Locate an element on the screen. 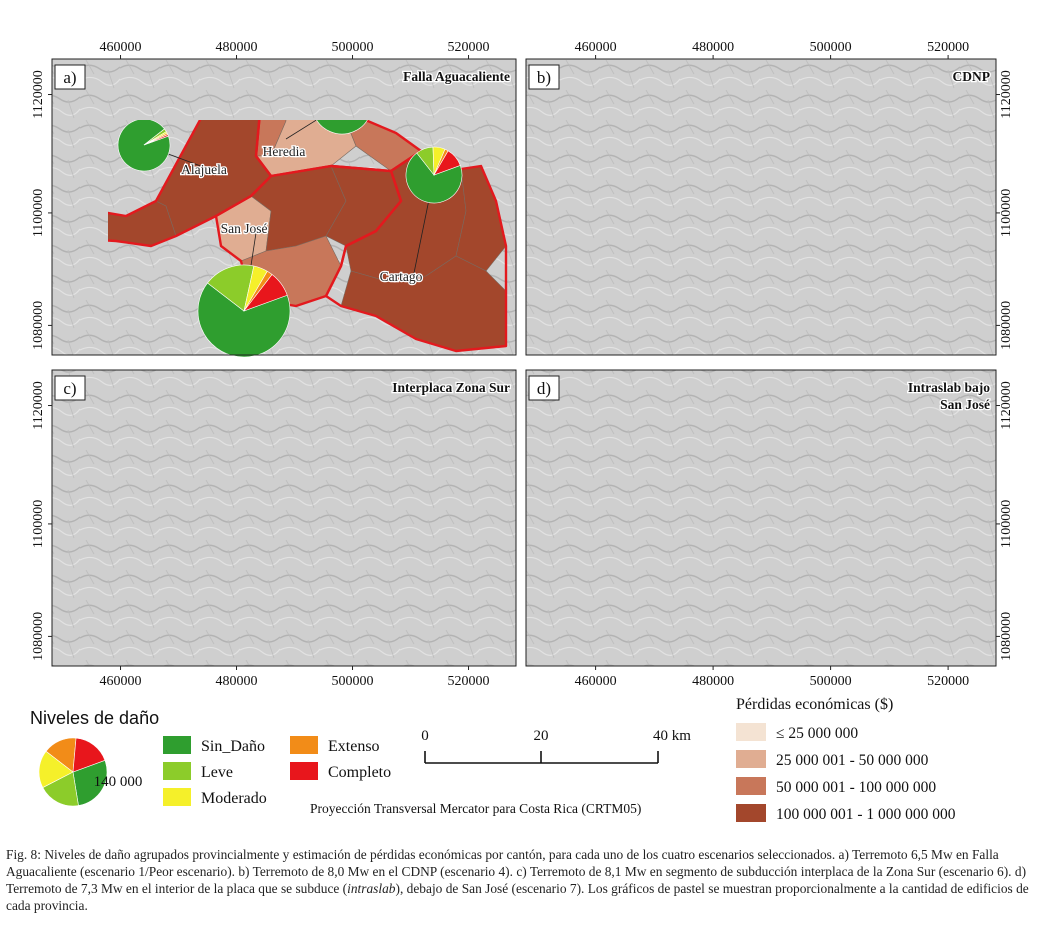 This screenshot has height=925, width=1040. pie-heredia is located at coordinates (342, 127).